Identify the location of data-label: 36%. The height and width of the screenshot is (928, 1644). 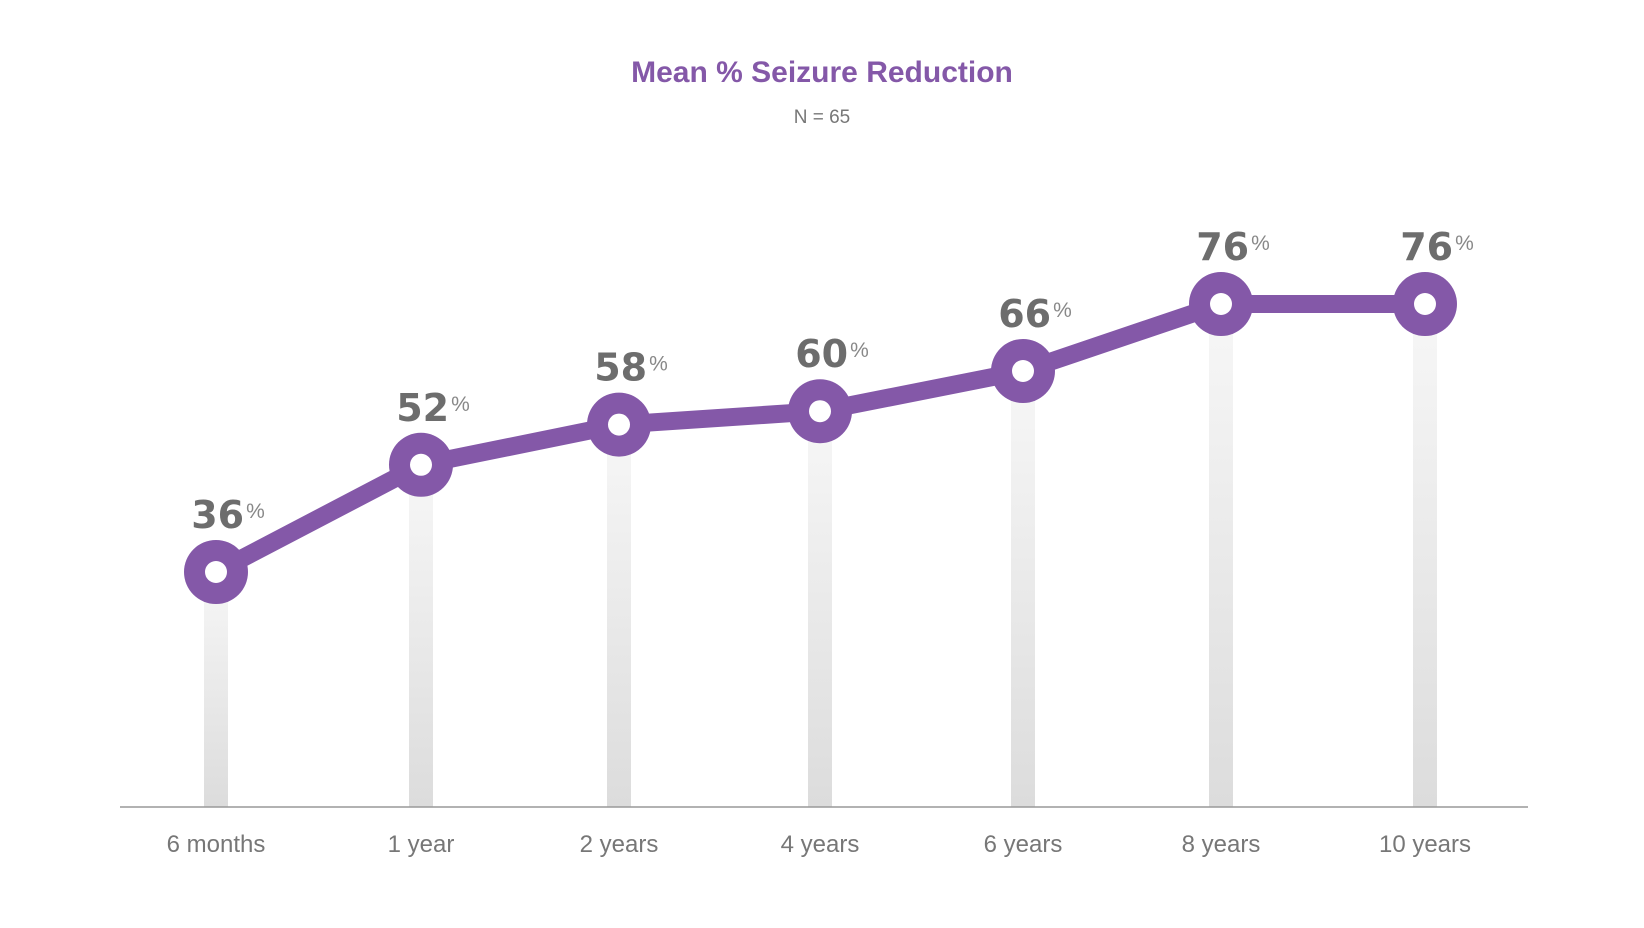
(228, 515).